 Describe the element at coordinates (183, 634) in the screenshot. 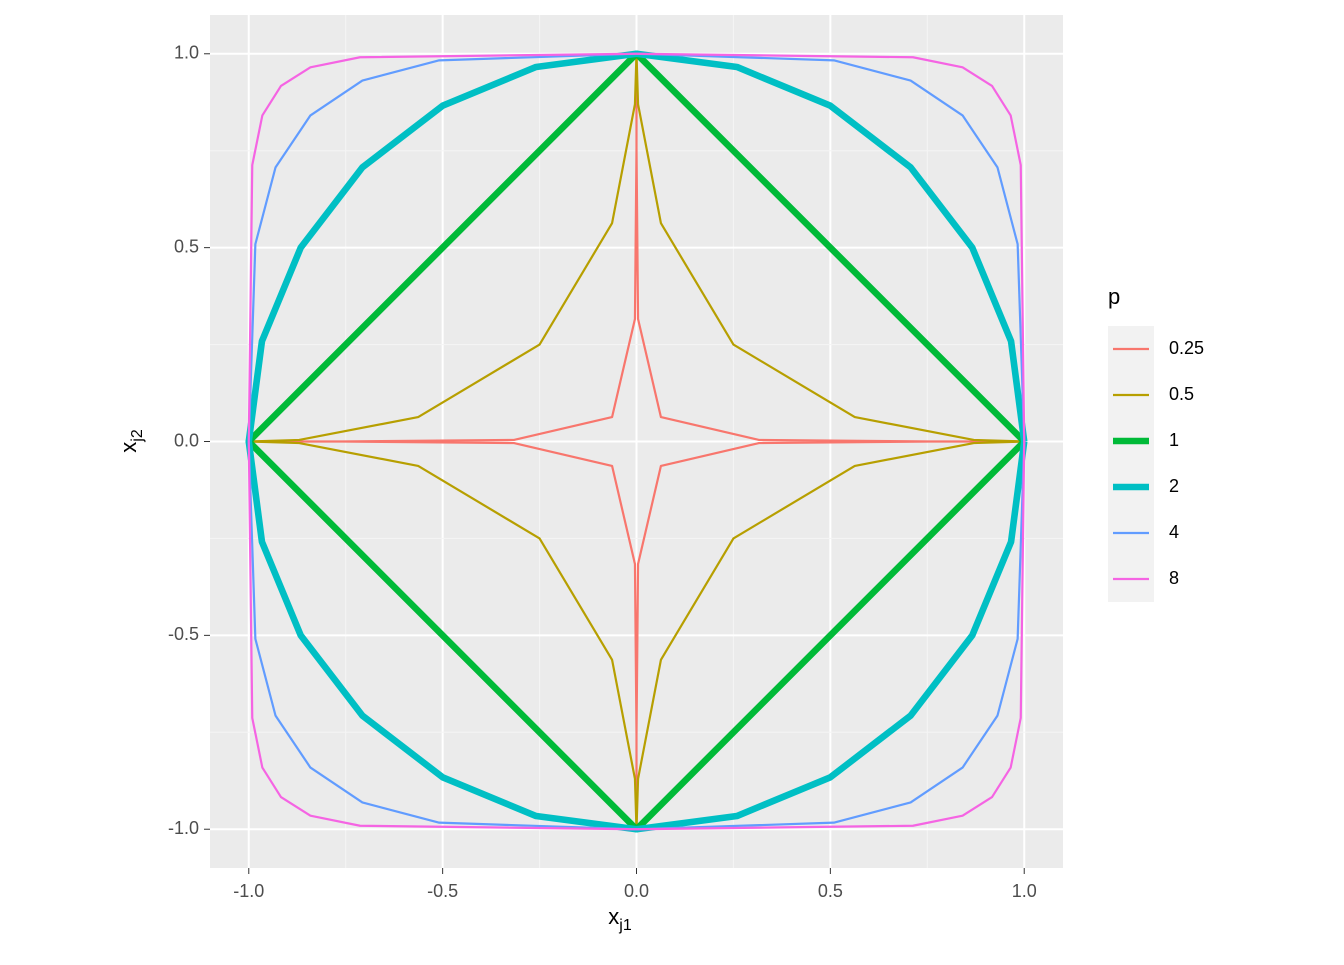

I see `y-tick-label: -0.5` at that location.